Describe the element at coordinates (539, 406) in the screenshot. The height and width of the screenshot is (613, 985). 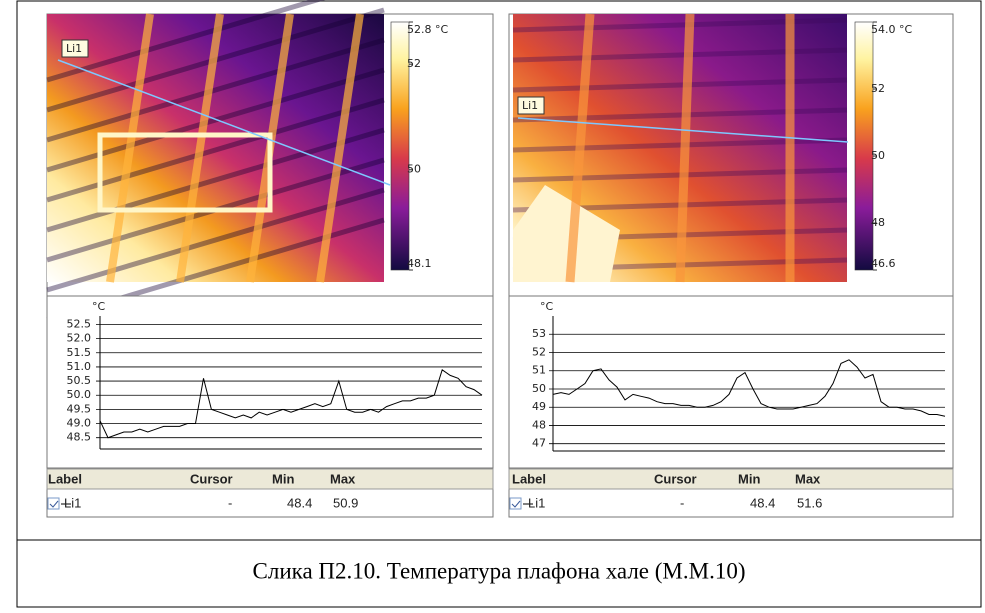
I see `y-tick-label: 49` at that location.